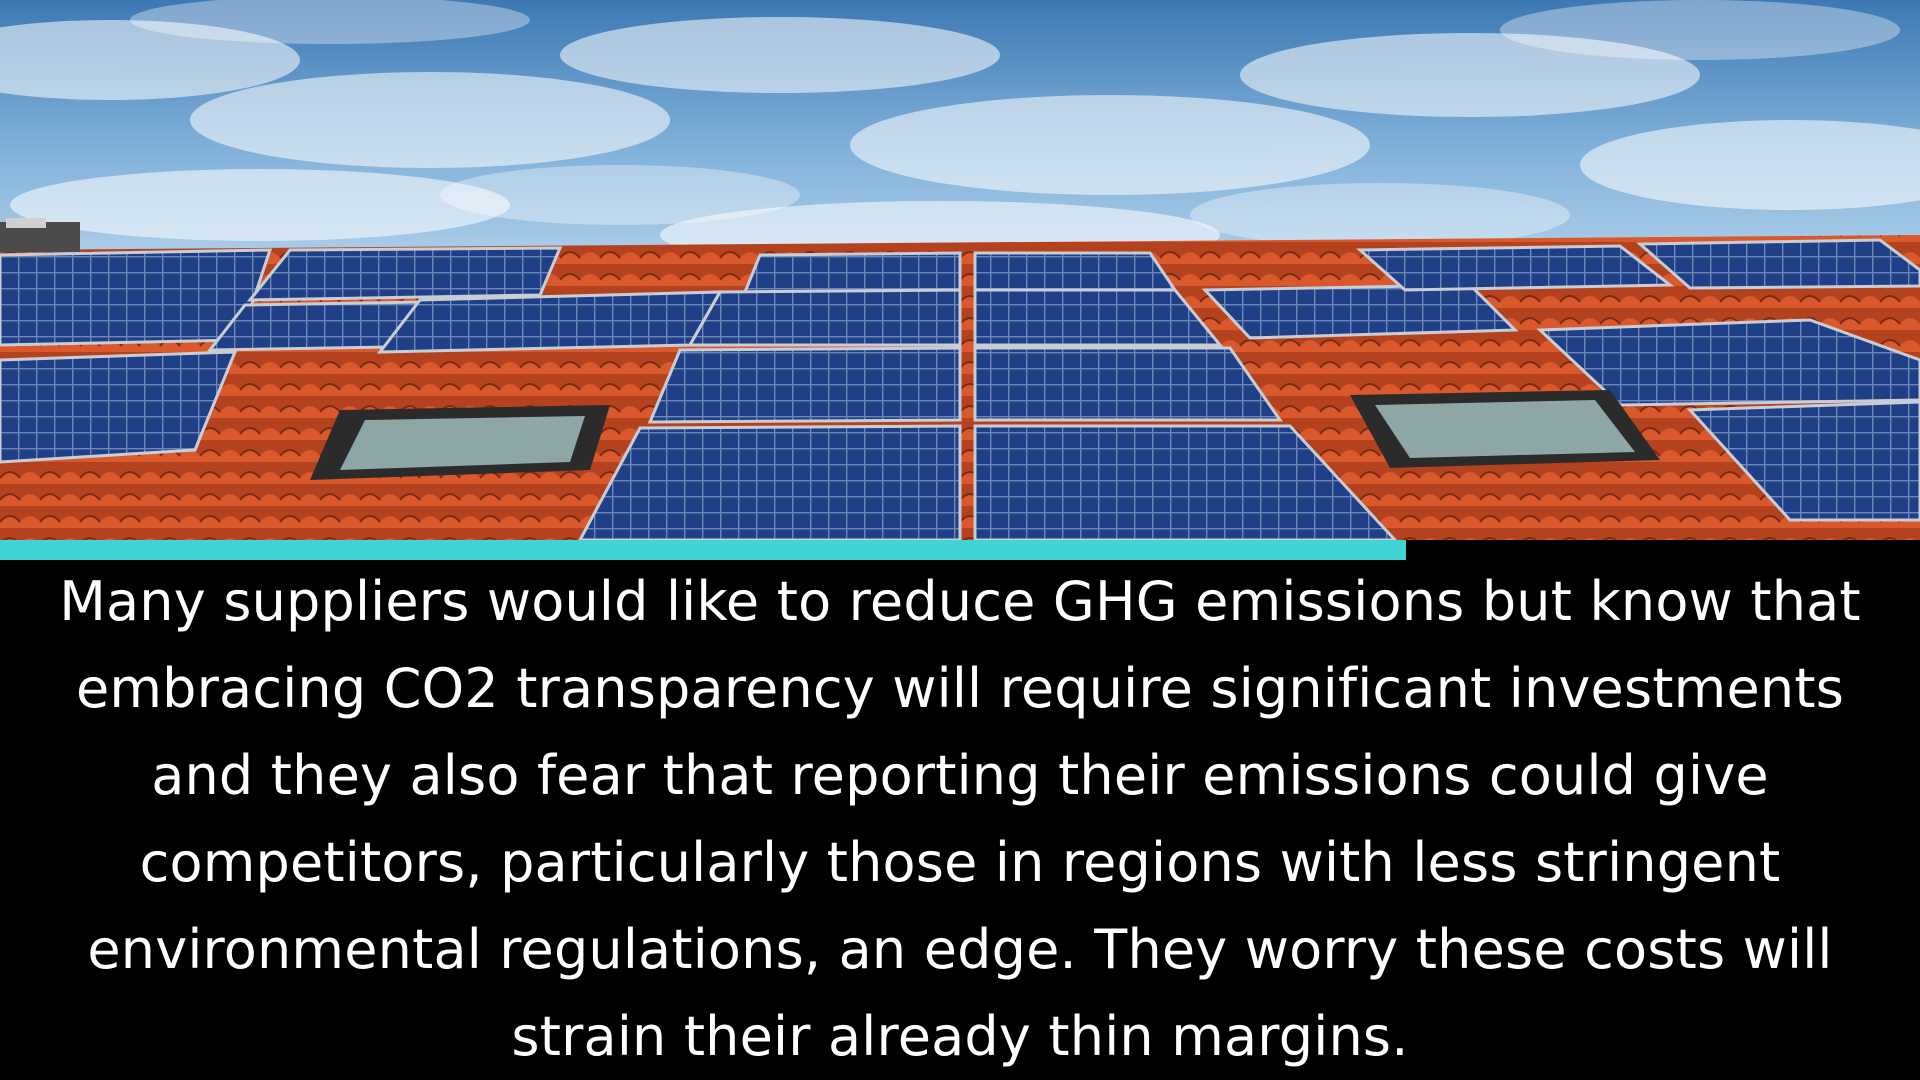 This screenshot has width=1920, height=1080. What do you see at coordinates (960, 1036) in the screenshot?
I see `caption-line: strain their already thin margins.` at bounding box center [960, 1036].